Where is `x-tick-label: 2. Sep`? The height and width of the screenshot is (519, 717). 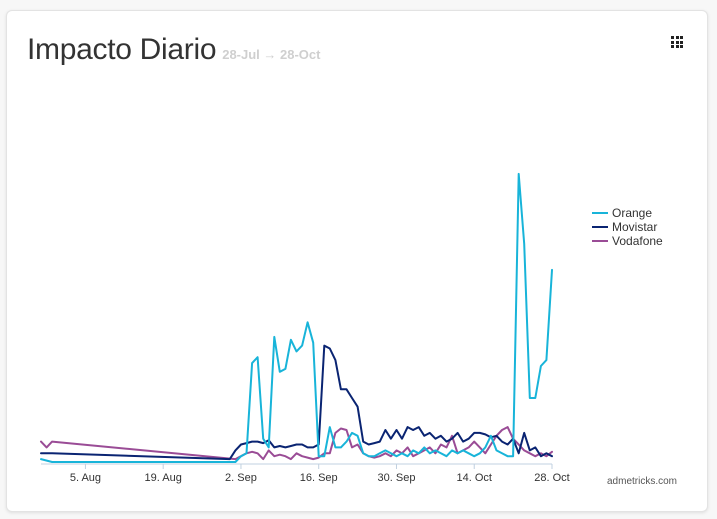
x-tick-label: 2. Sep is located at coordinates (241, 478).